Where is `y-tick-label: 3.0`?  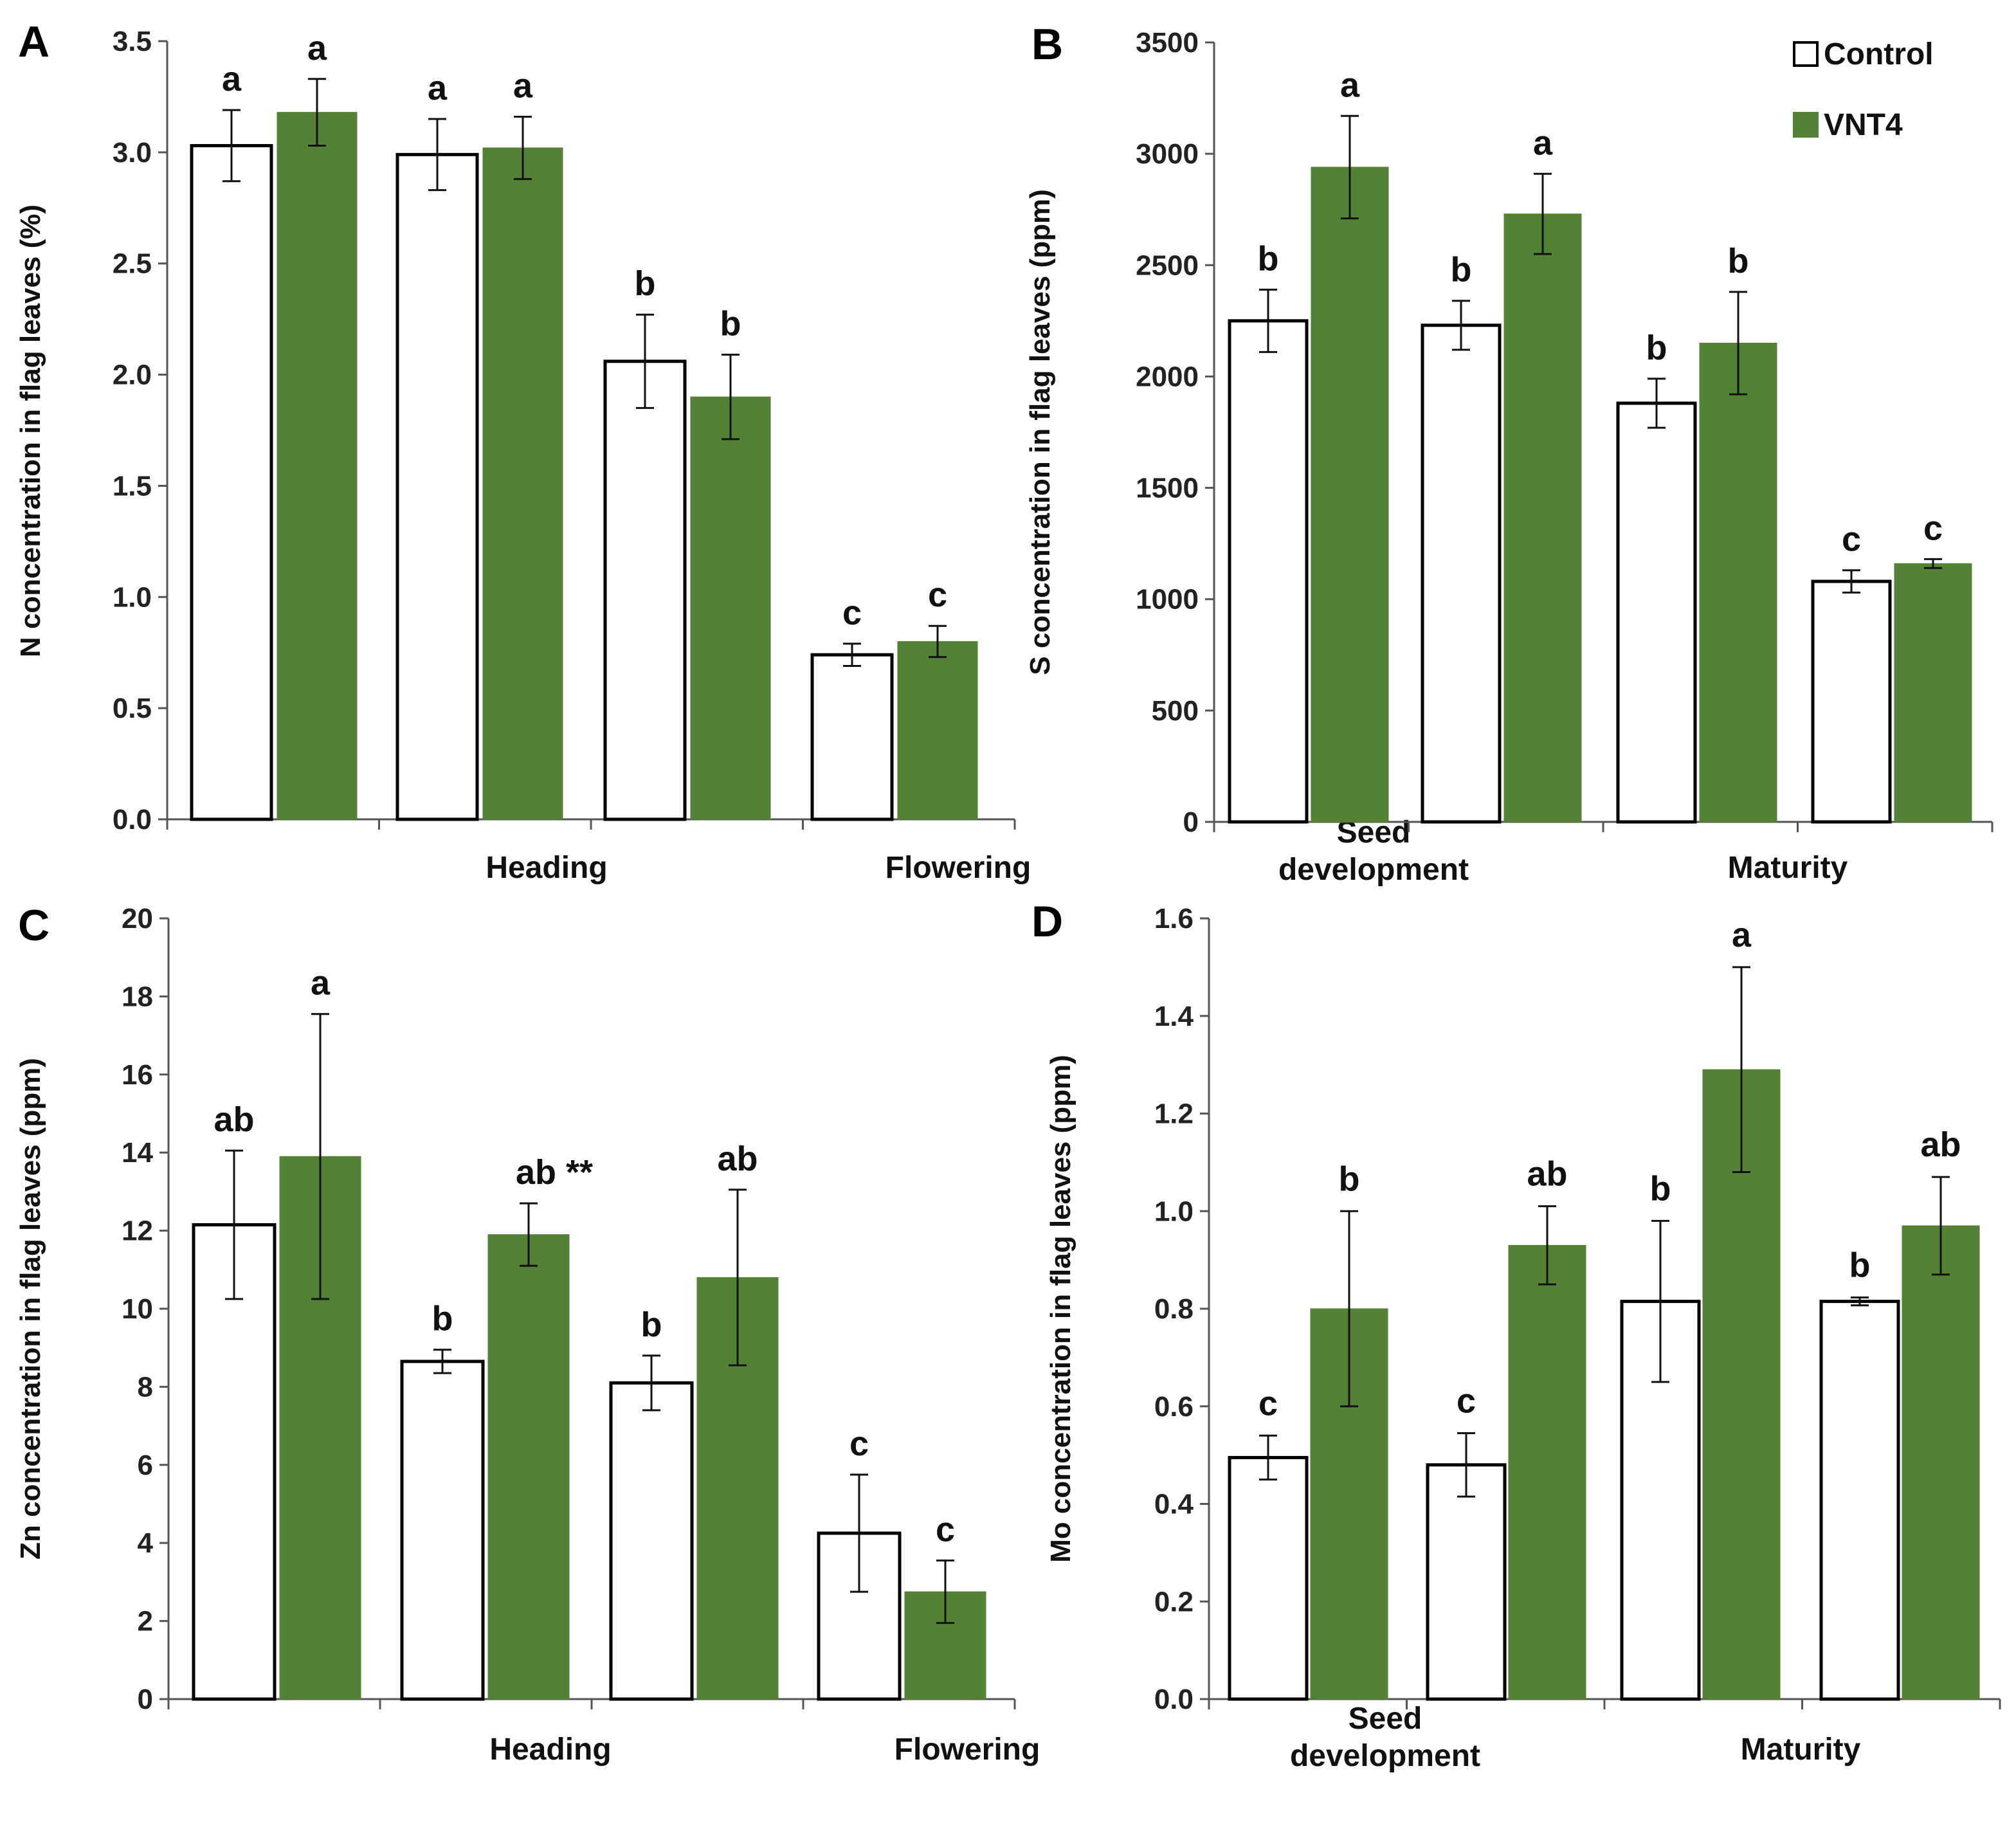
y-tick-label: 3.0 is located at coordinates (132, 152).